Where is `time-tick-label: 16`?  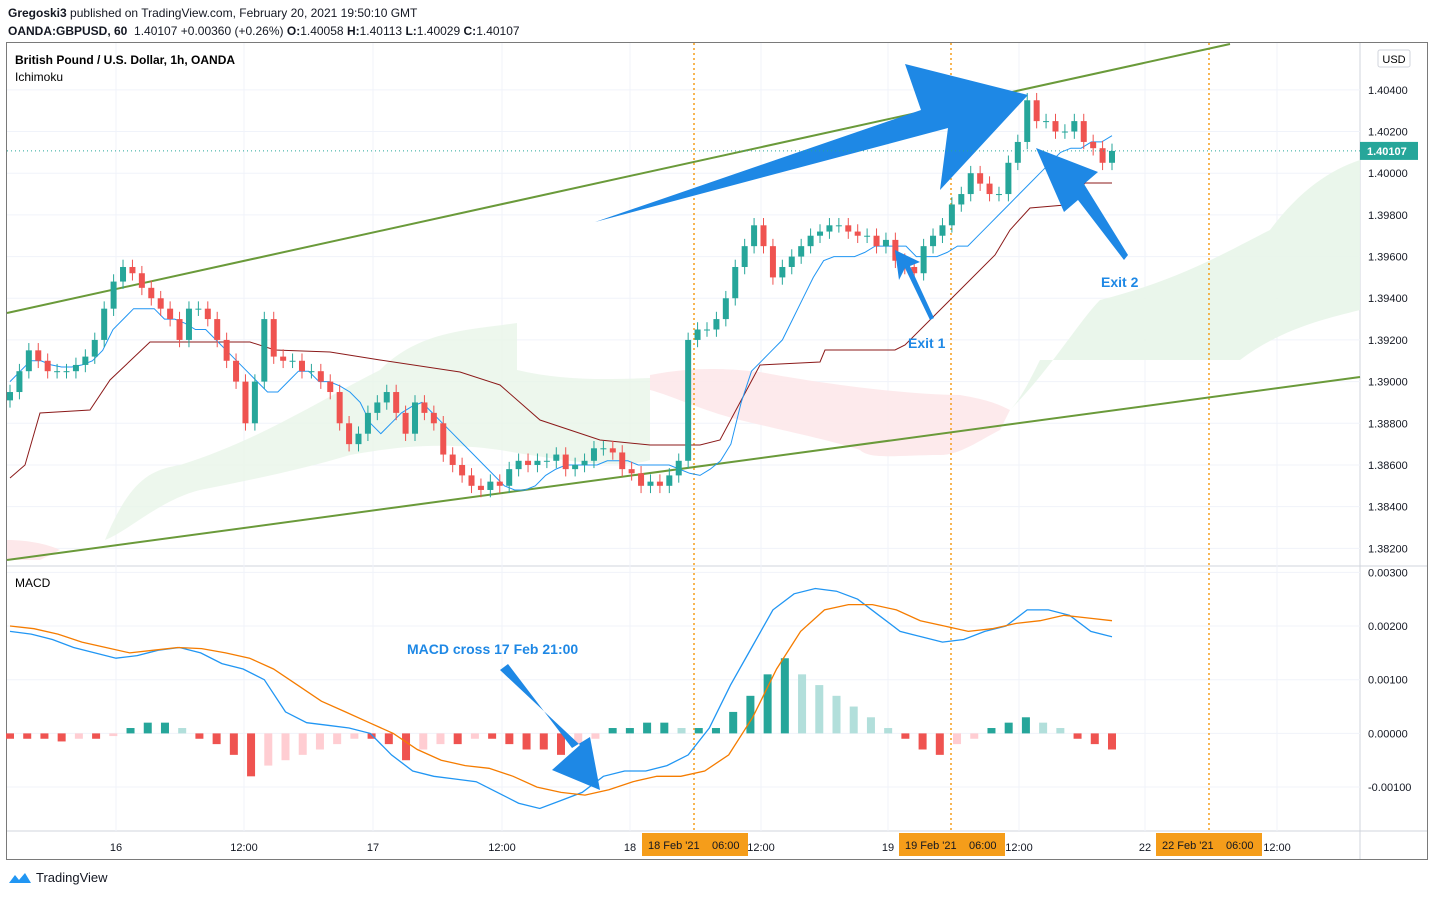
time-tick-label: 16 is located at coordinates (116, 848).